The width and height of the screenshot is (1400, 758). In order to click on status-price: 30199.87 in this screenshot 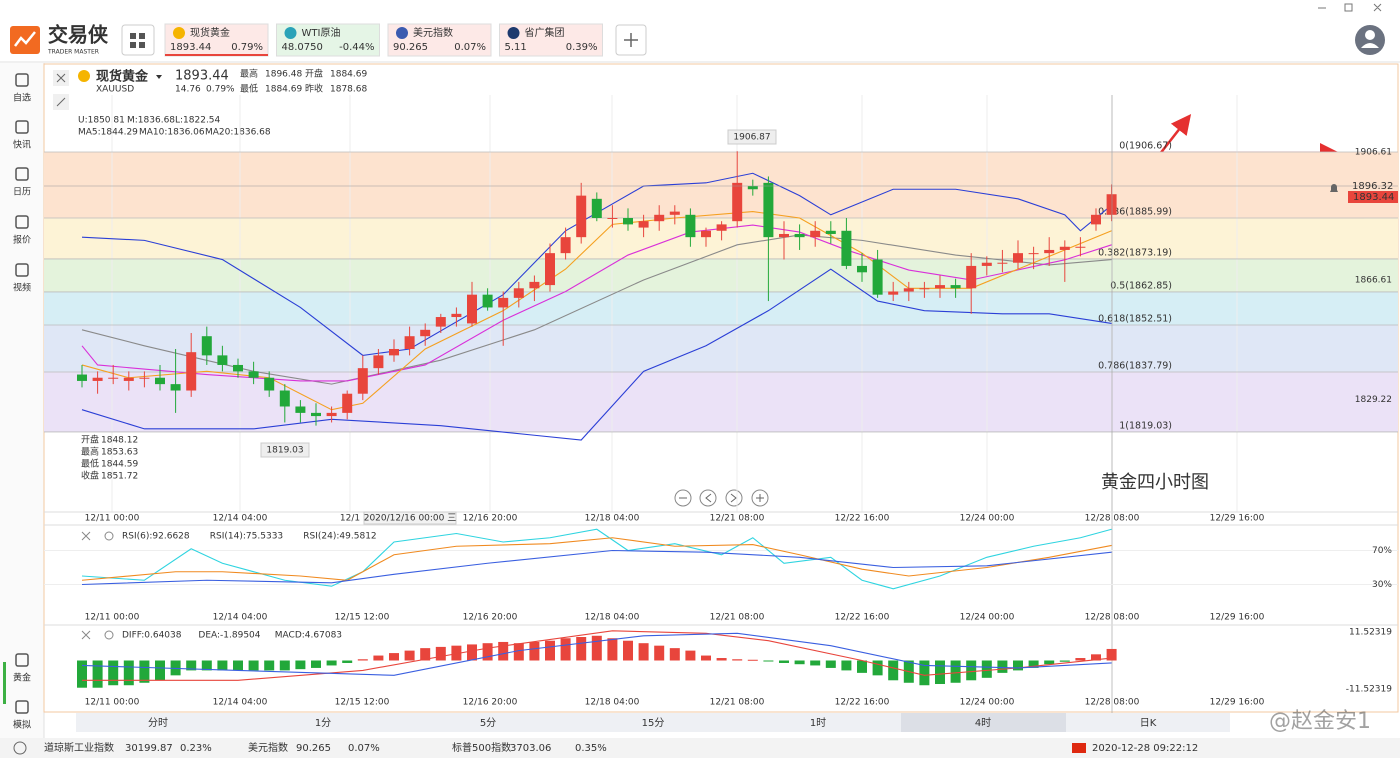, I will do `click(149, 748)`.